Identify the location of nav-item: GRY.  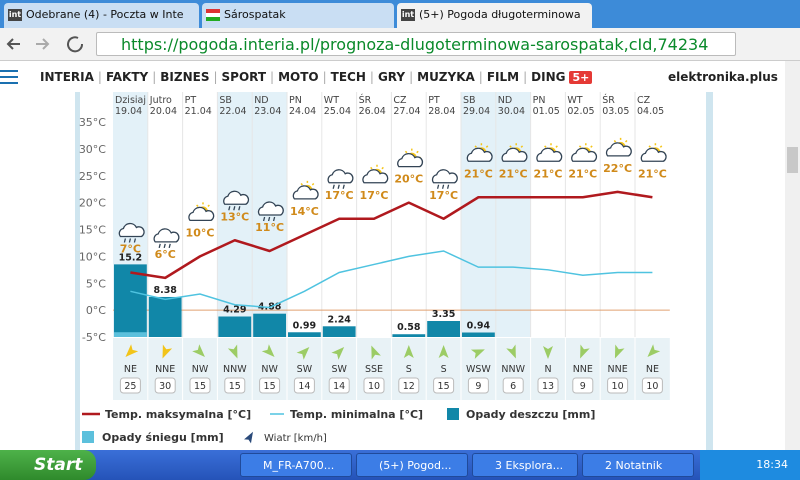
(391, 77).